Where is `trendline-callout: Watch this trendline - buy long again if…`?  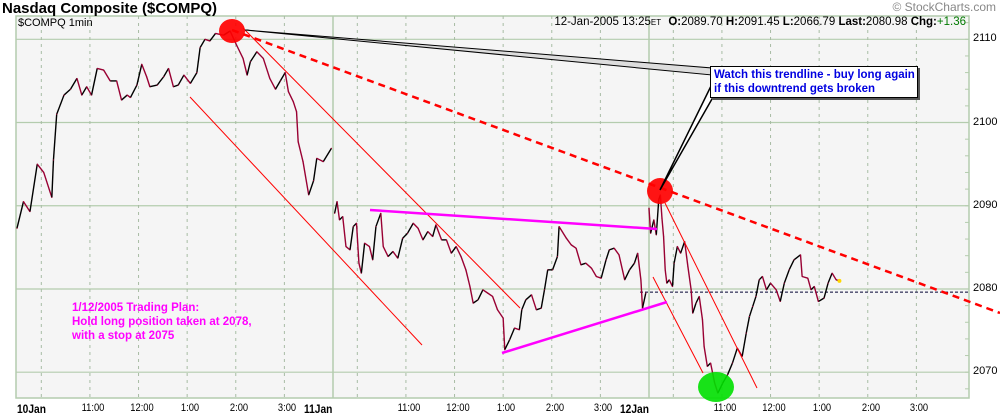
trendline-callout: Watch this trendline - buy long again if… is located at coordinates (814, 82).